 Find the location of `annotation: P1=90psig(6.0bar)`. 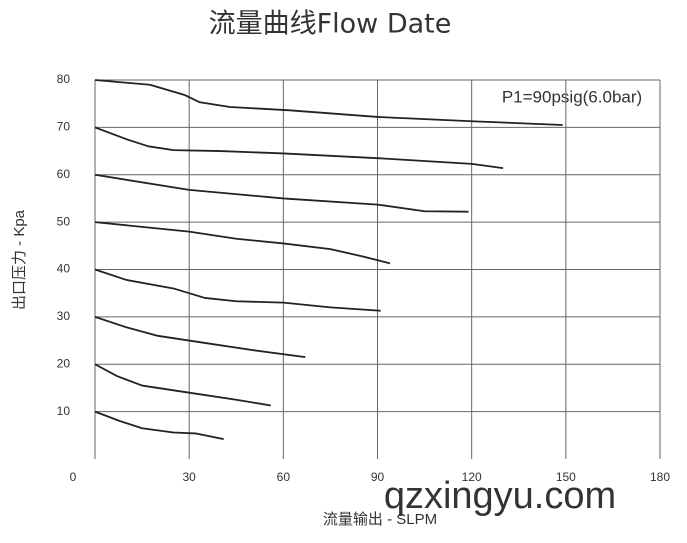

annotation: P1=90psig(6.0bar) is located at coordinates (572, 96).